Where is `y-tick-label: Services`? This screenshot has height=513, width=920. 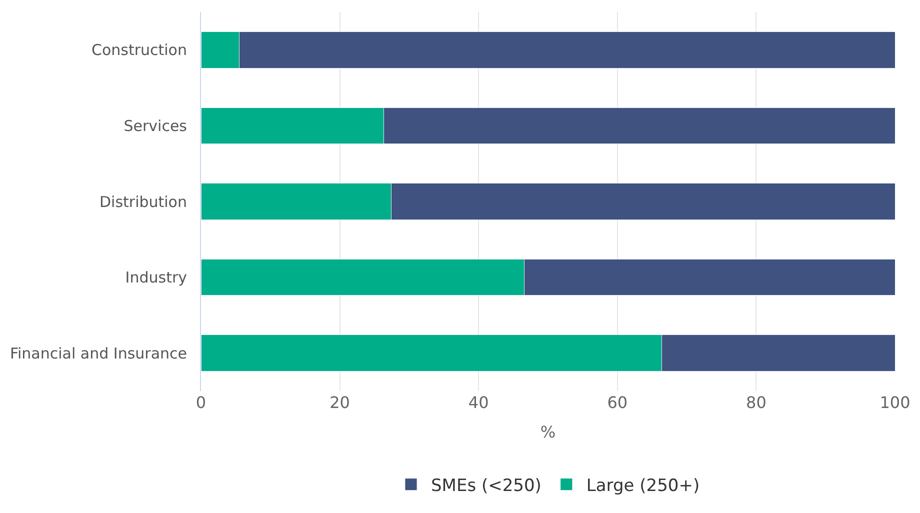 y-tick-label: Services is located at coordinates (156, 125).